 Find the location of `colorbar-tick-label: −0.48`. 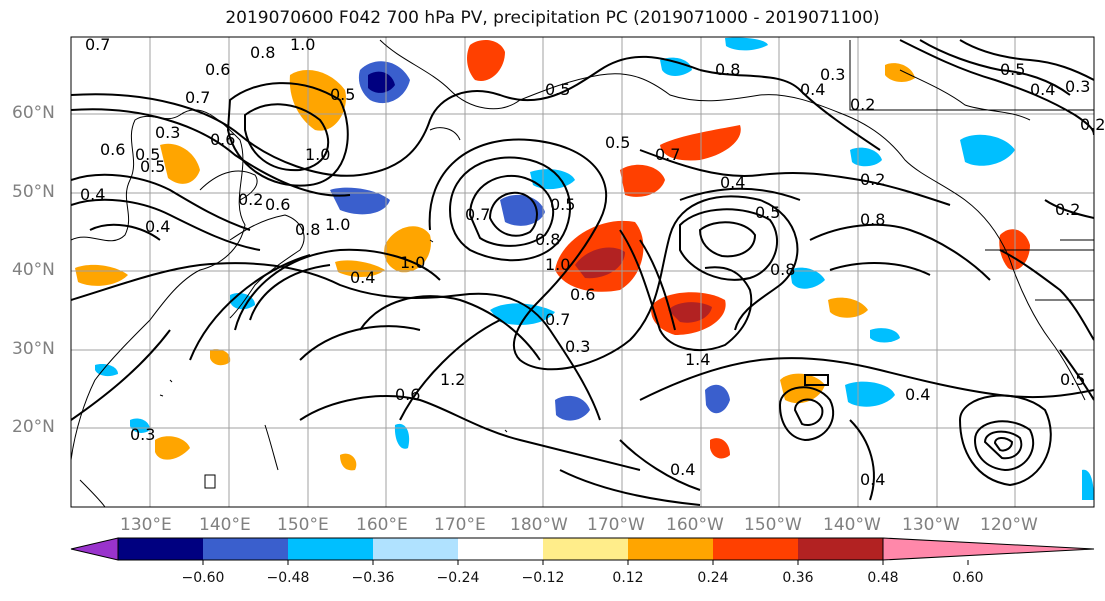

colorbar-tick-label: −0.48 is located at coordinates (288, 578).